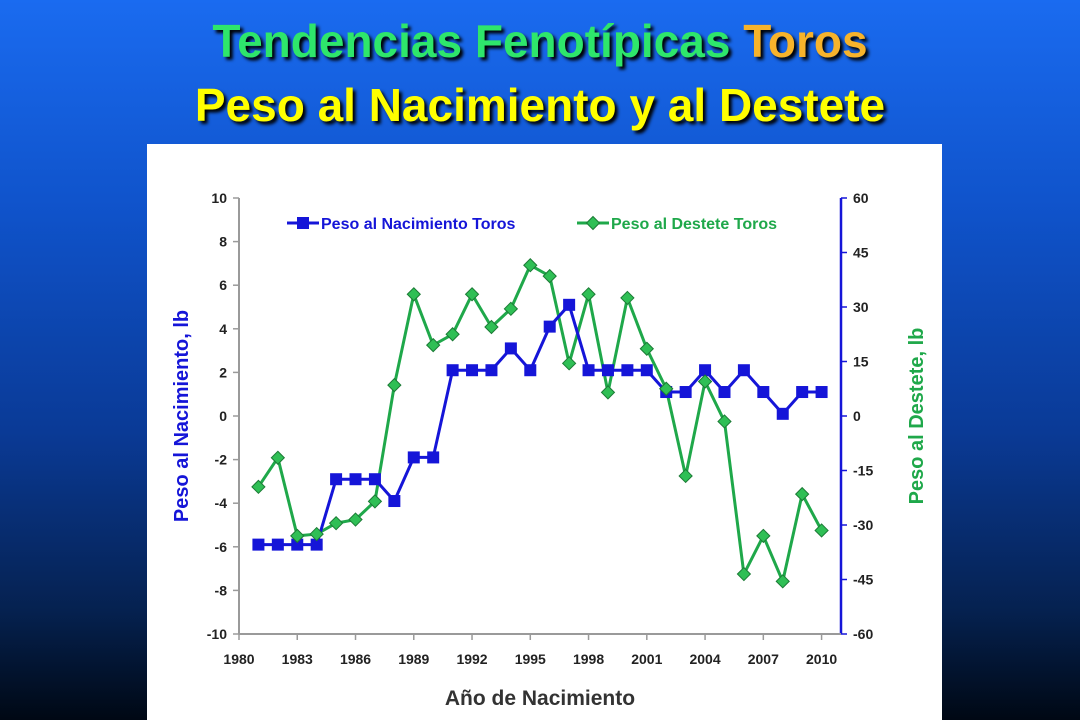  I want to click on y-left-tick-label: -4, so click(221, 503).